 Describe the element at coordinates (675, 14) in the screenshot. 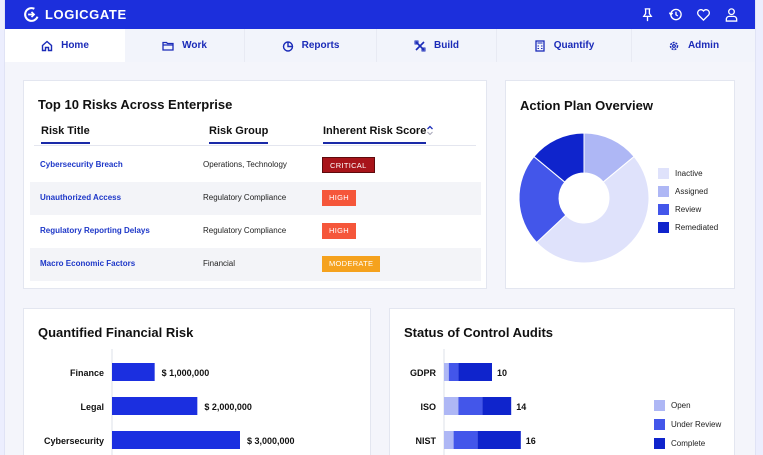

I see `history-icon` at that location.